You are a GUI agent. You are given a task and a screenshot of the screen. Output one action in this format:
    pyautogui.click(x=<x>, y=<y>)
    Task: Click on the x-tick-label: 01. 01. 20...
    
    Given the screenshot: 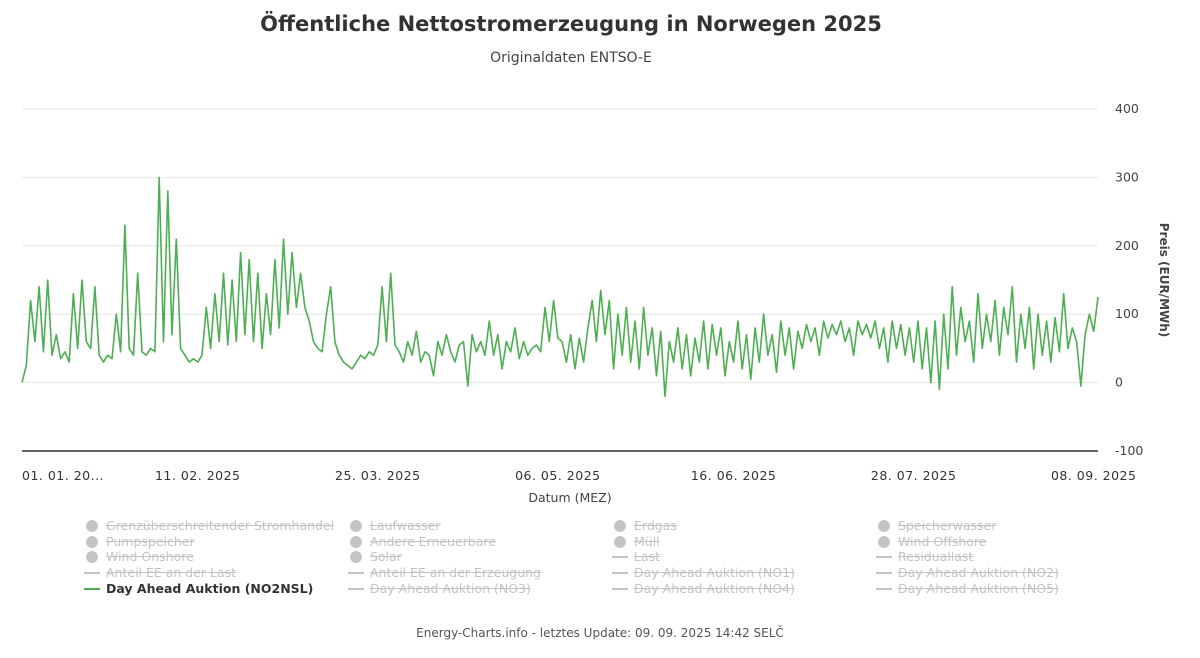 What is the action you would take?
    pyautogui.click(x=63, y=475)
    